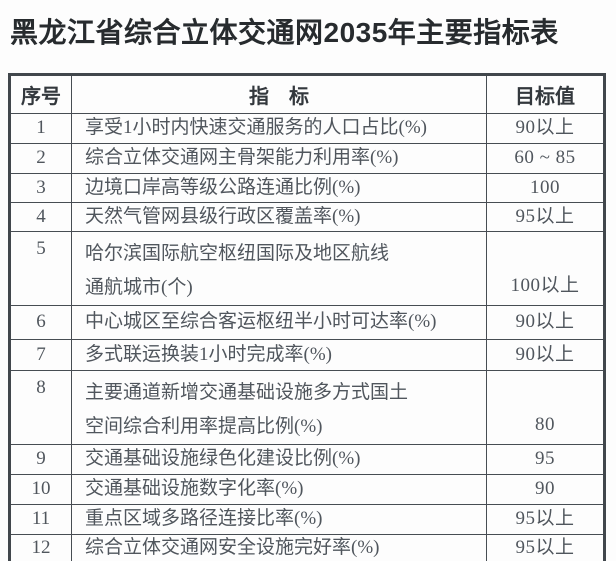 The image size is (616, 561). Describe the element at coordinates (279, 489) in the screenshot. I see `indicator-cell: 交通基础设施数字化率(%)` at that location.